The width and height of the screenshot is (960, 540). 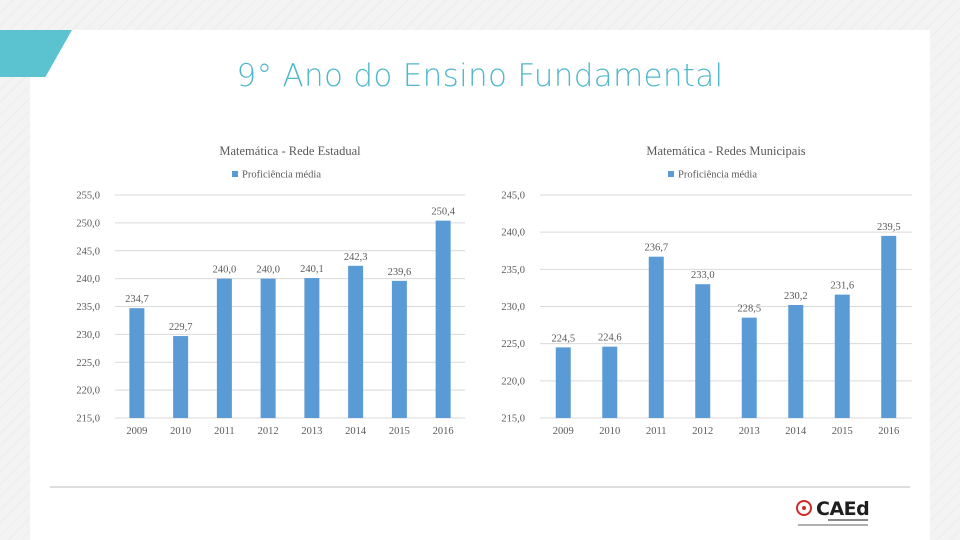 I want to click on caed-logo-tagline, so click(x=848, y=520).